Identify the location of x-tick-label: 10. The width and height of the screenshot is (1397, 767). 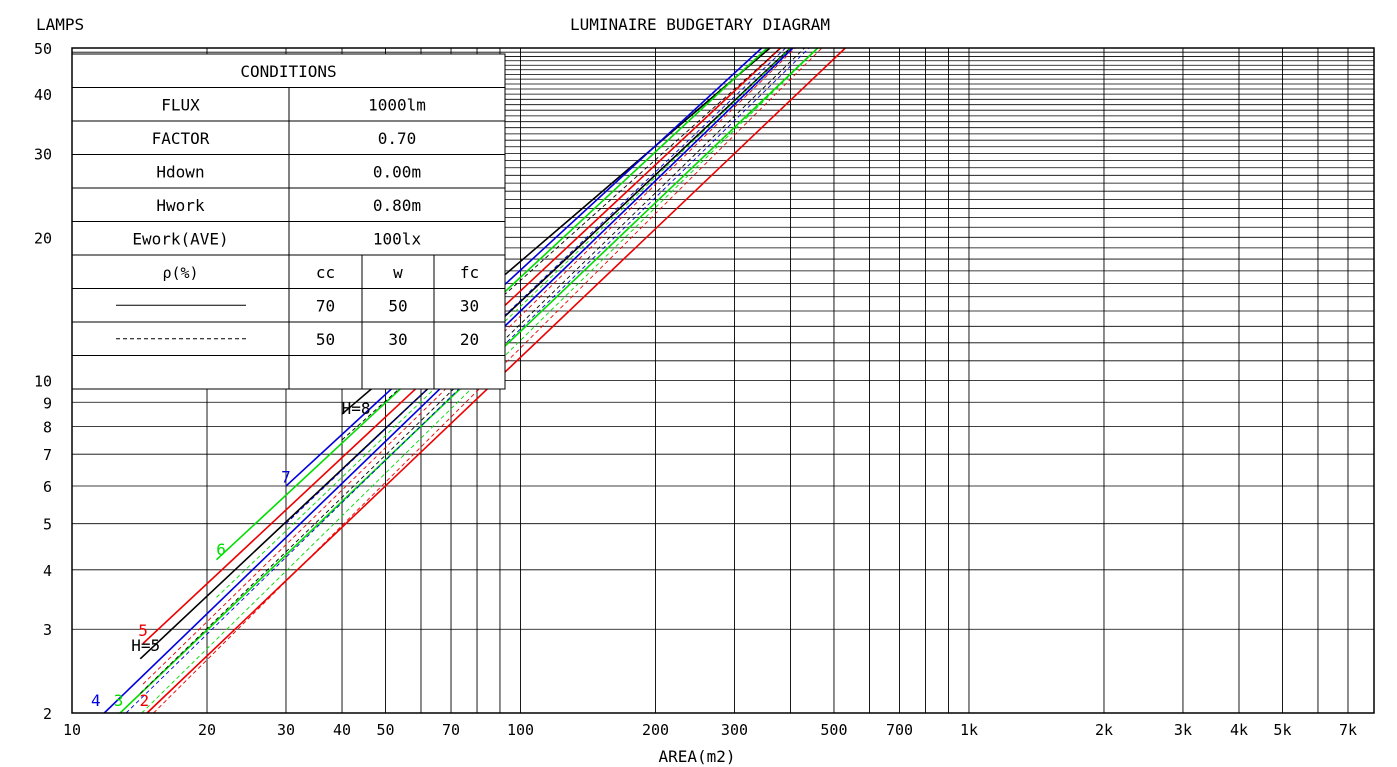
(72, 730).